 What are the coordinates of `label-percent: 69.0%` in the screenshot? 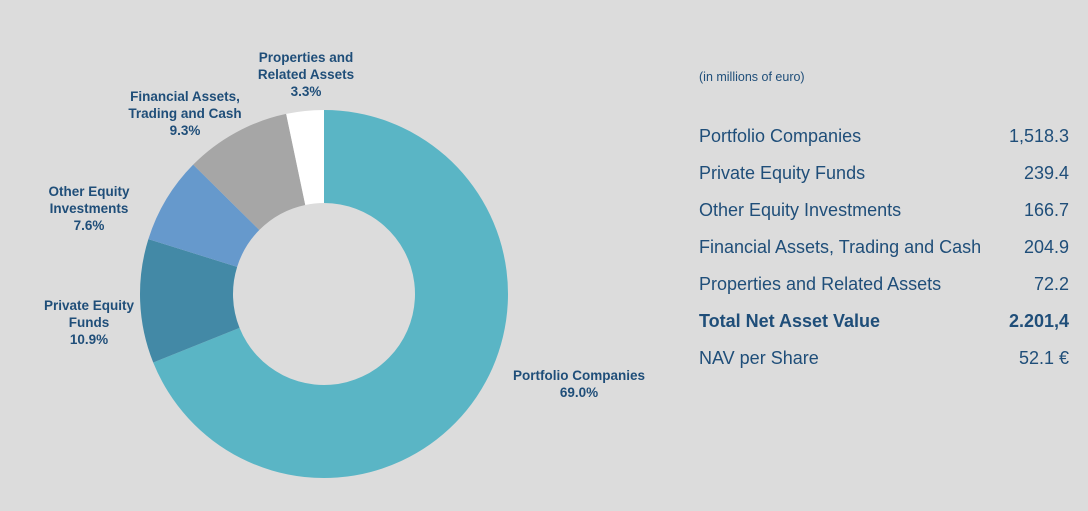 It's located at (579, 392).